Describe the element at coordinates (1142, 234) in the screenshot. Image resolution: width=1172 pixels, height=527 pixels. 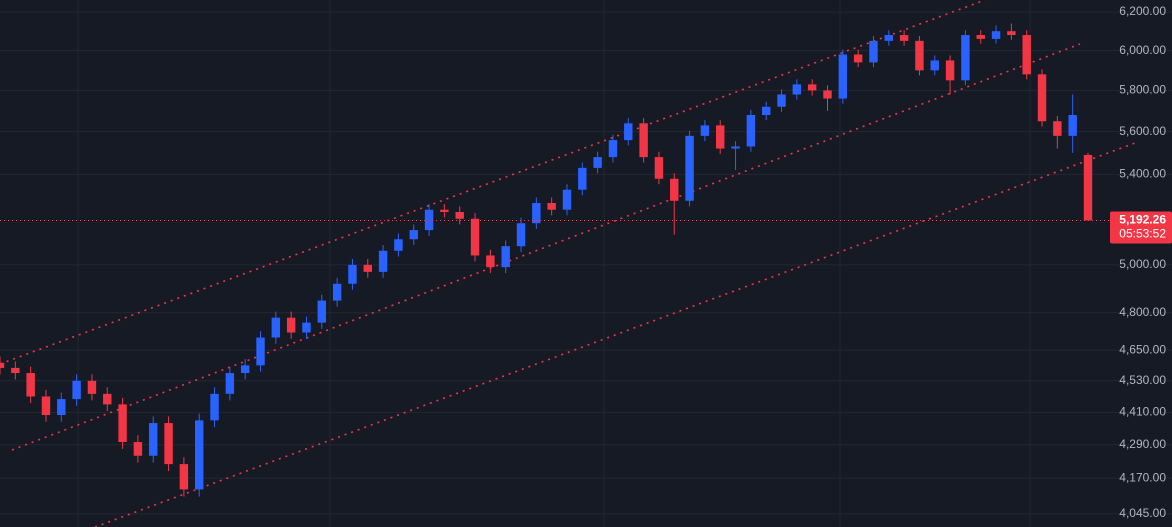
I see `countdown-label: 05:53:52` at that location.